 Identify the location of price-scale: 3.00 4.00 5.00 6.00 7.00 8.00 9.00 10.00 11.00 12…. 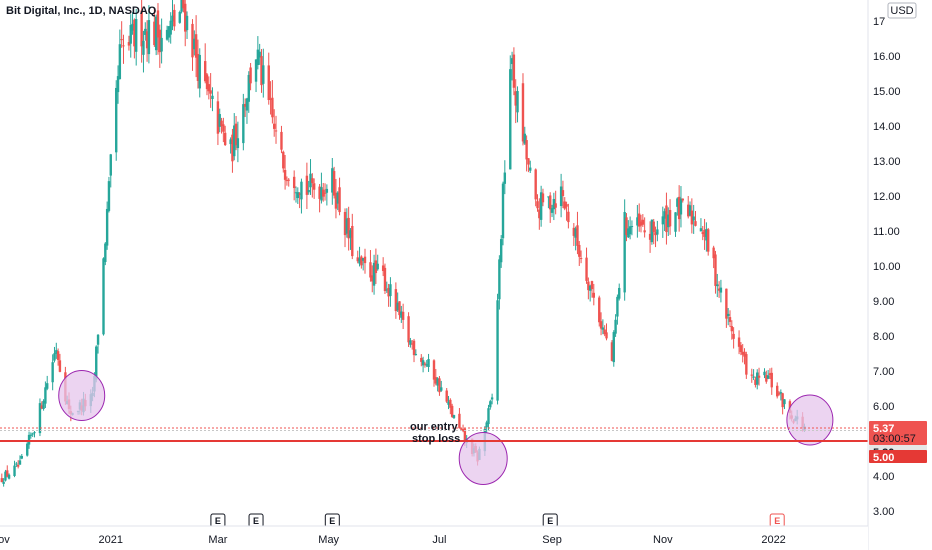
(887, 267).